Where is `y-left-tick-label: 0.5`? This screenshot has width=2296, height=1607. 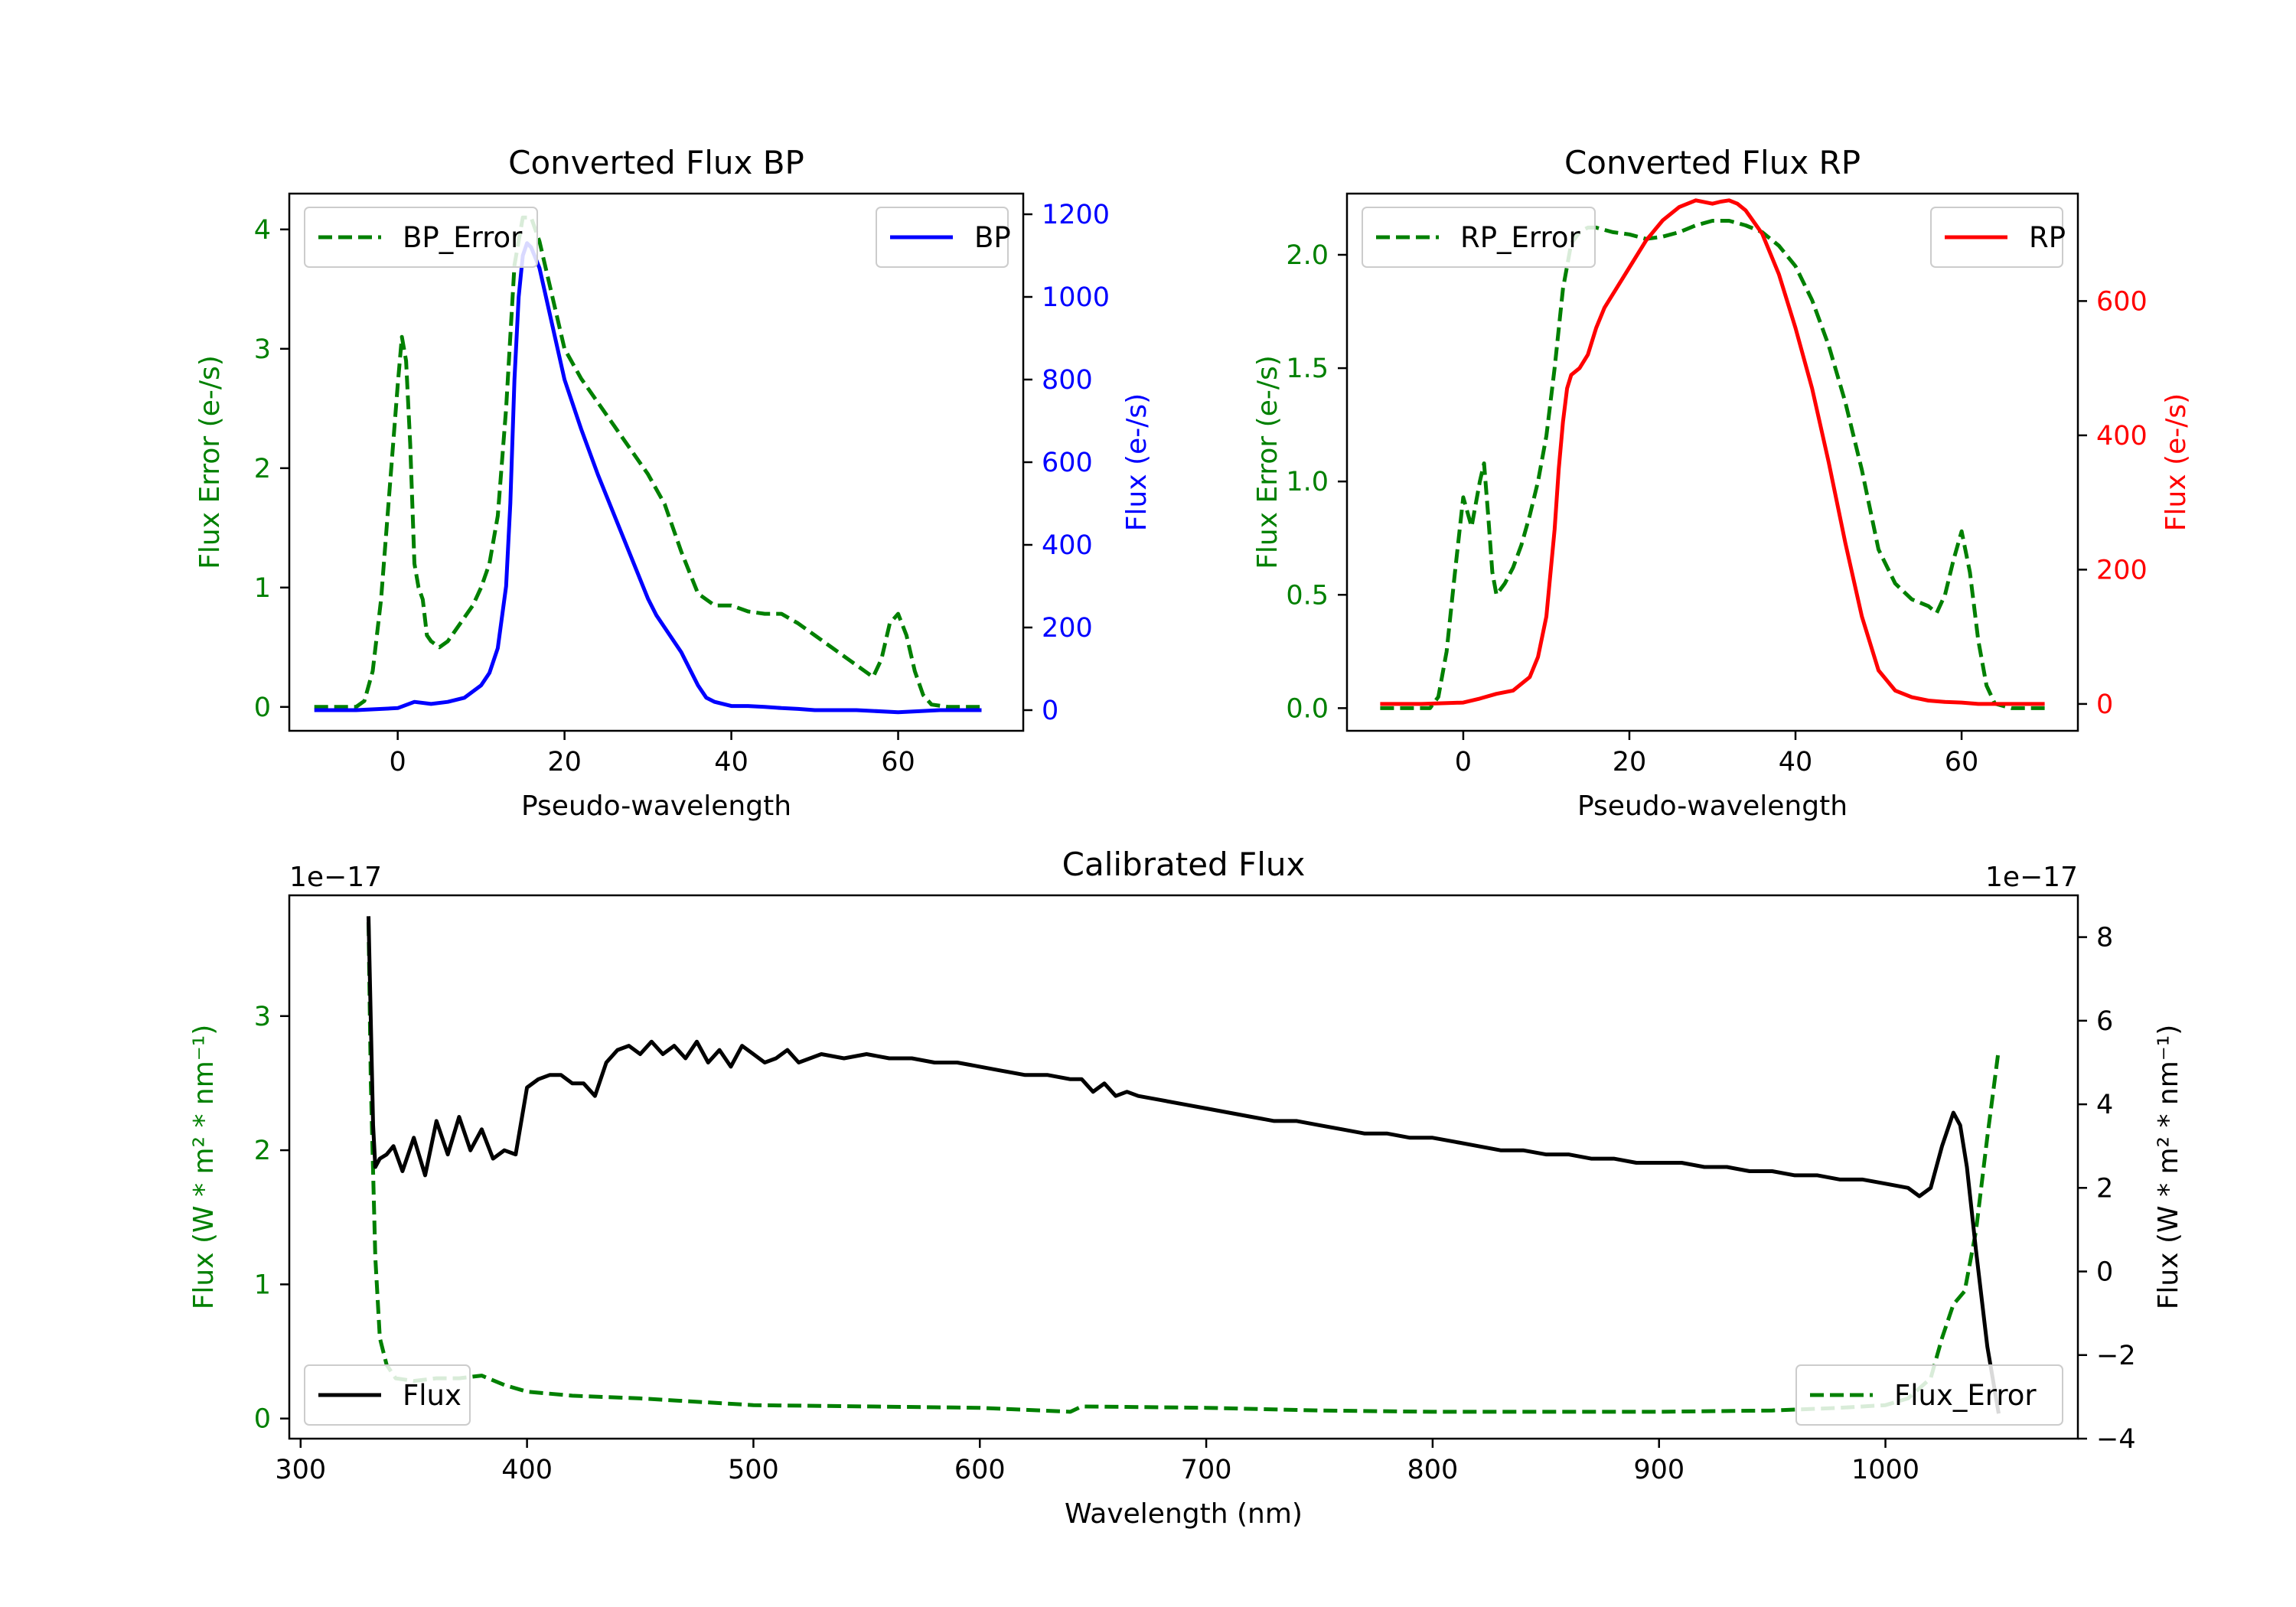 y-left-tick-label: 0.5 is located at coordinates (1307, 595).